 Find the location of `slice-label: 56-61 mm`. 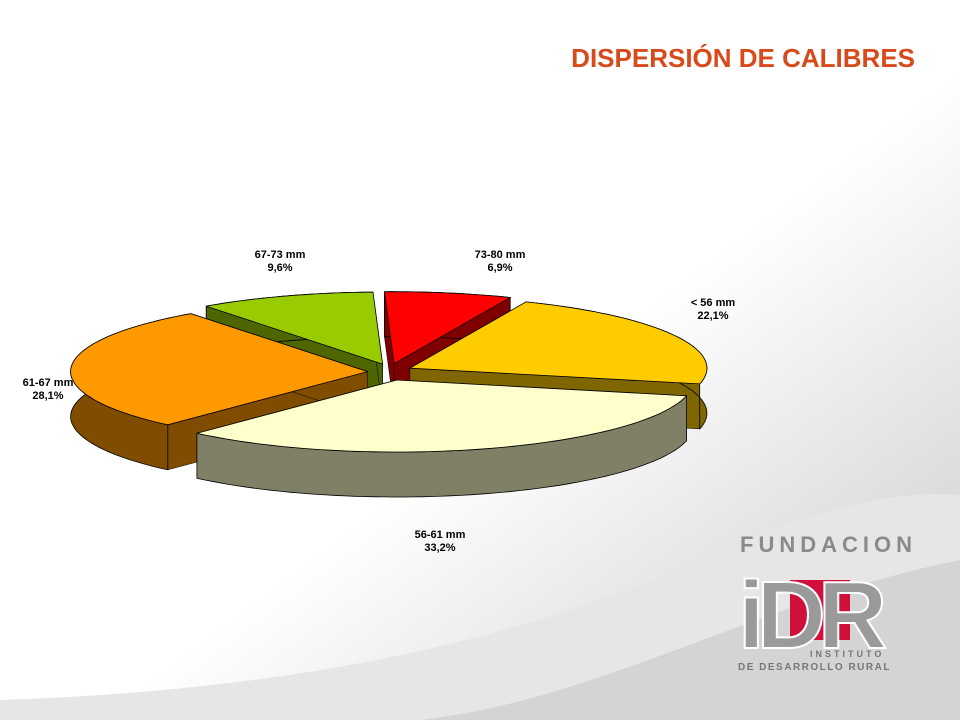

slice-label: 56-61 mm is located at coordinates (440, 535).